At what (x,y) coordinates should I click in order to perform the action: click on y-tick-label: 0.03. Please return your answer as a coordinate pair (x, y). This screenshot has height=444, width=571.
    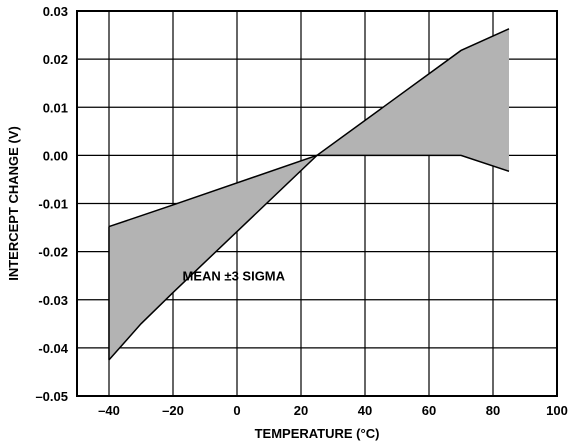
    Looking at the image, I should click on (55, 11).